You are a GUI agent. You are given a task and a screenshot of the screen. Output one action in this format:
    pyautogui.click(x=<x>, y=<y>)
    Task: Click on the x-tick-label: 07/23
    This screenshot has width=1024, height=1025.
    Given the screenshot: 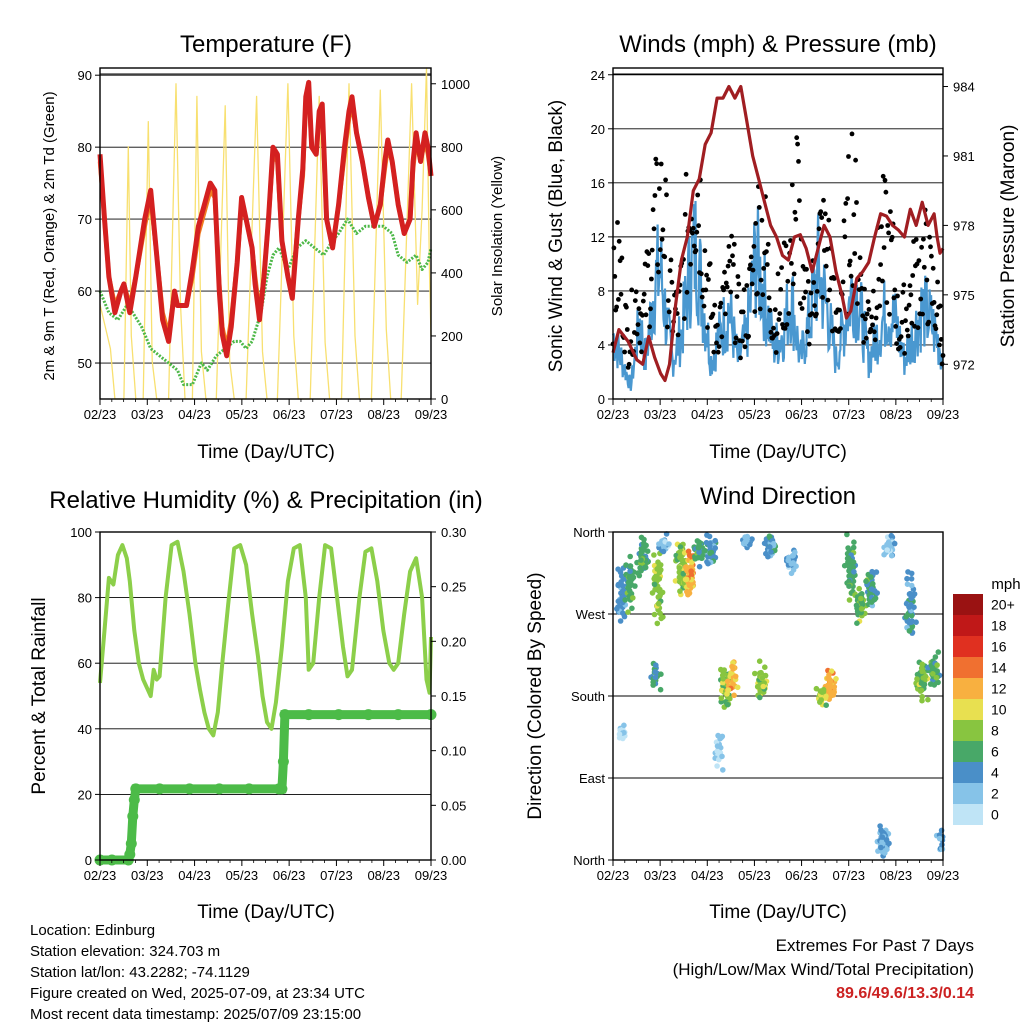 What is the action you would take?
    pyautogui.click(x=848, y=414)
    